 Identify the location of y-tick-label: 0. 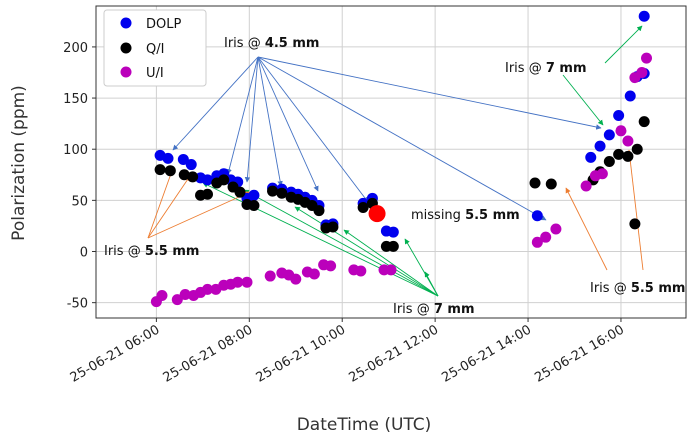
(84, 253).